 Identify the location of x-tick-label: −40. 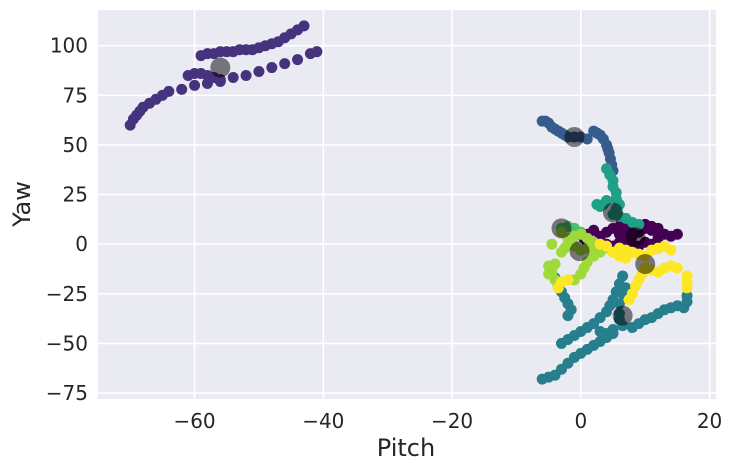
(323, 421).